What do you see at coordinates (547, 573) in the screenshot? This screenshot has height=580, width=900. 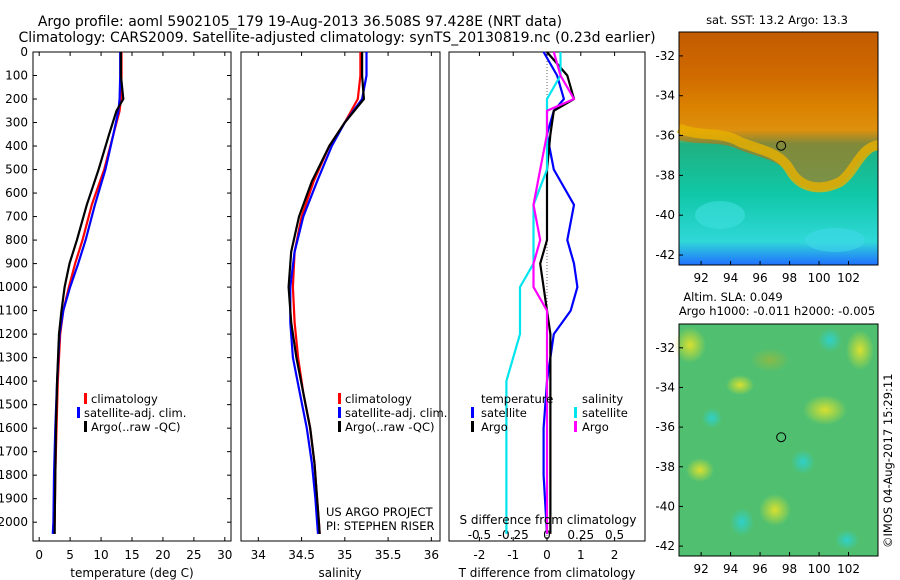 I see `difference-axis-label: T difference from climatology` at bounding box center [547, 573].